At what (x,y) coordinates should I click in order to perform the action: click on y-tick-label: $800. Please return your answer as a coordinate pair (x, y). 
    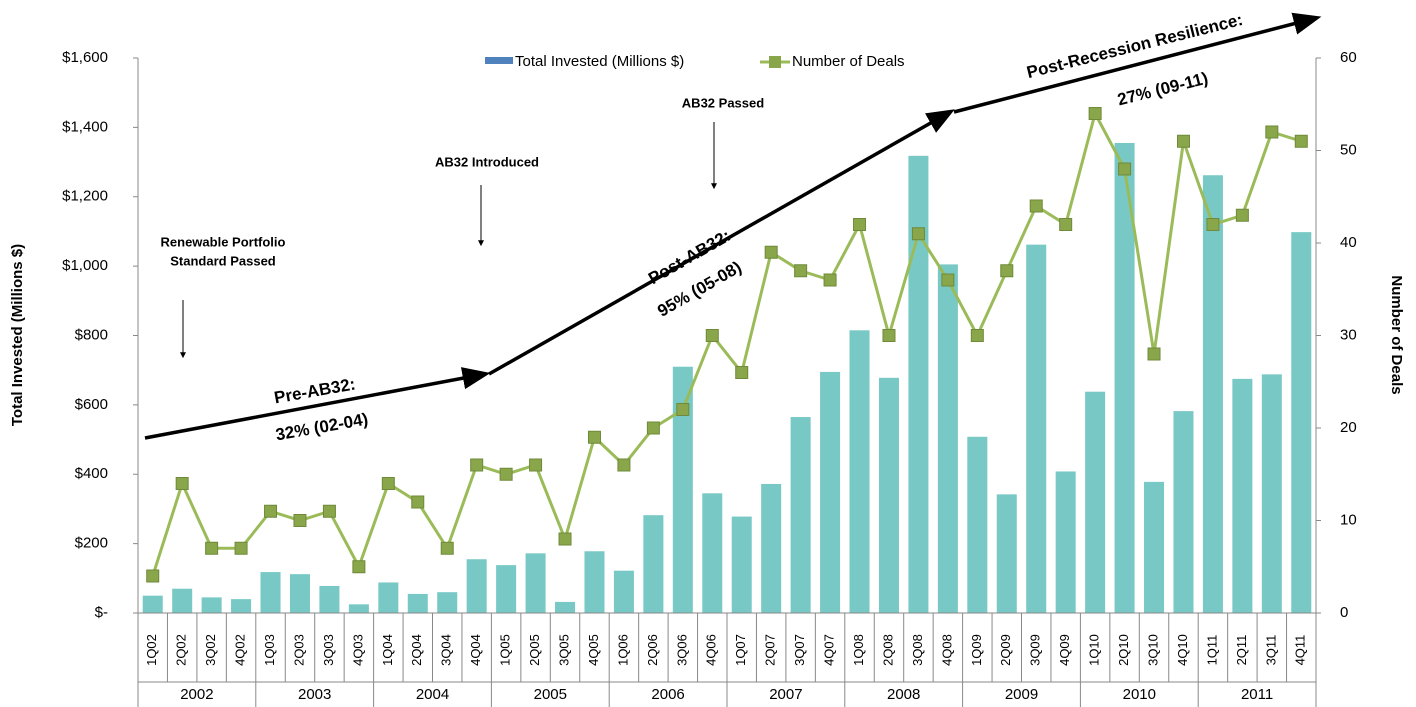
    Looking at the image, I should click on (91, 334).